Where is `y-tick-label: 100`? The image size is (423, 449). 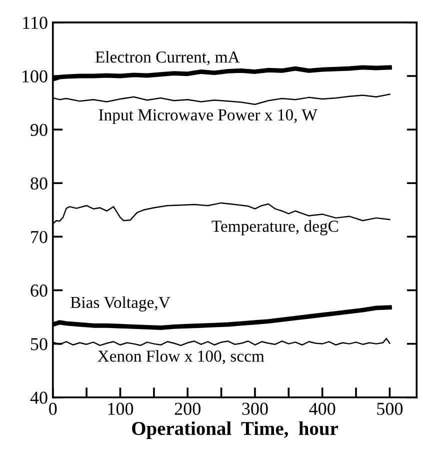 y-tick-label: 100 is located at coordinates (35, 76).